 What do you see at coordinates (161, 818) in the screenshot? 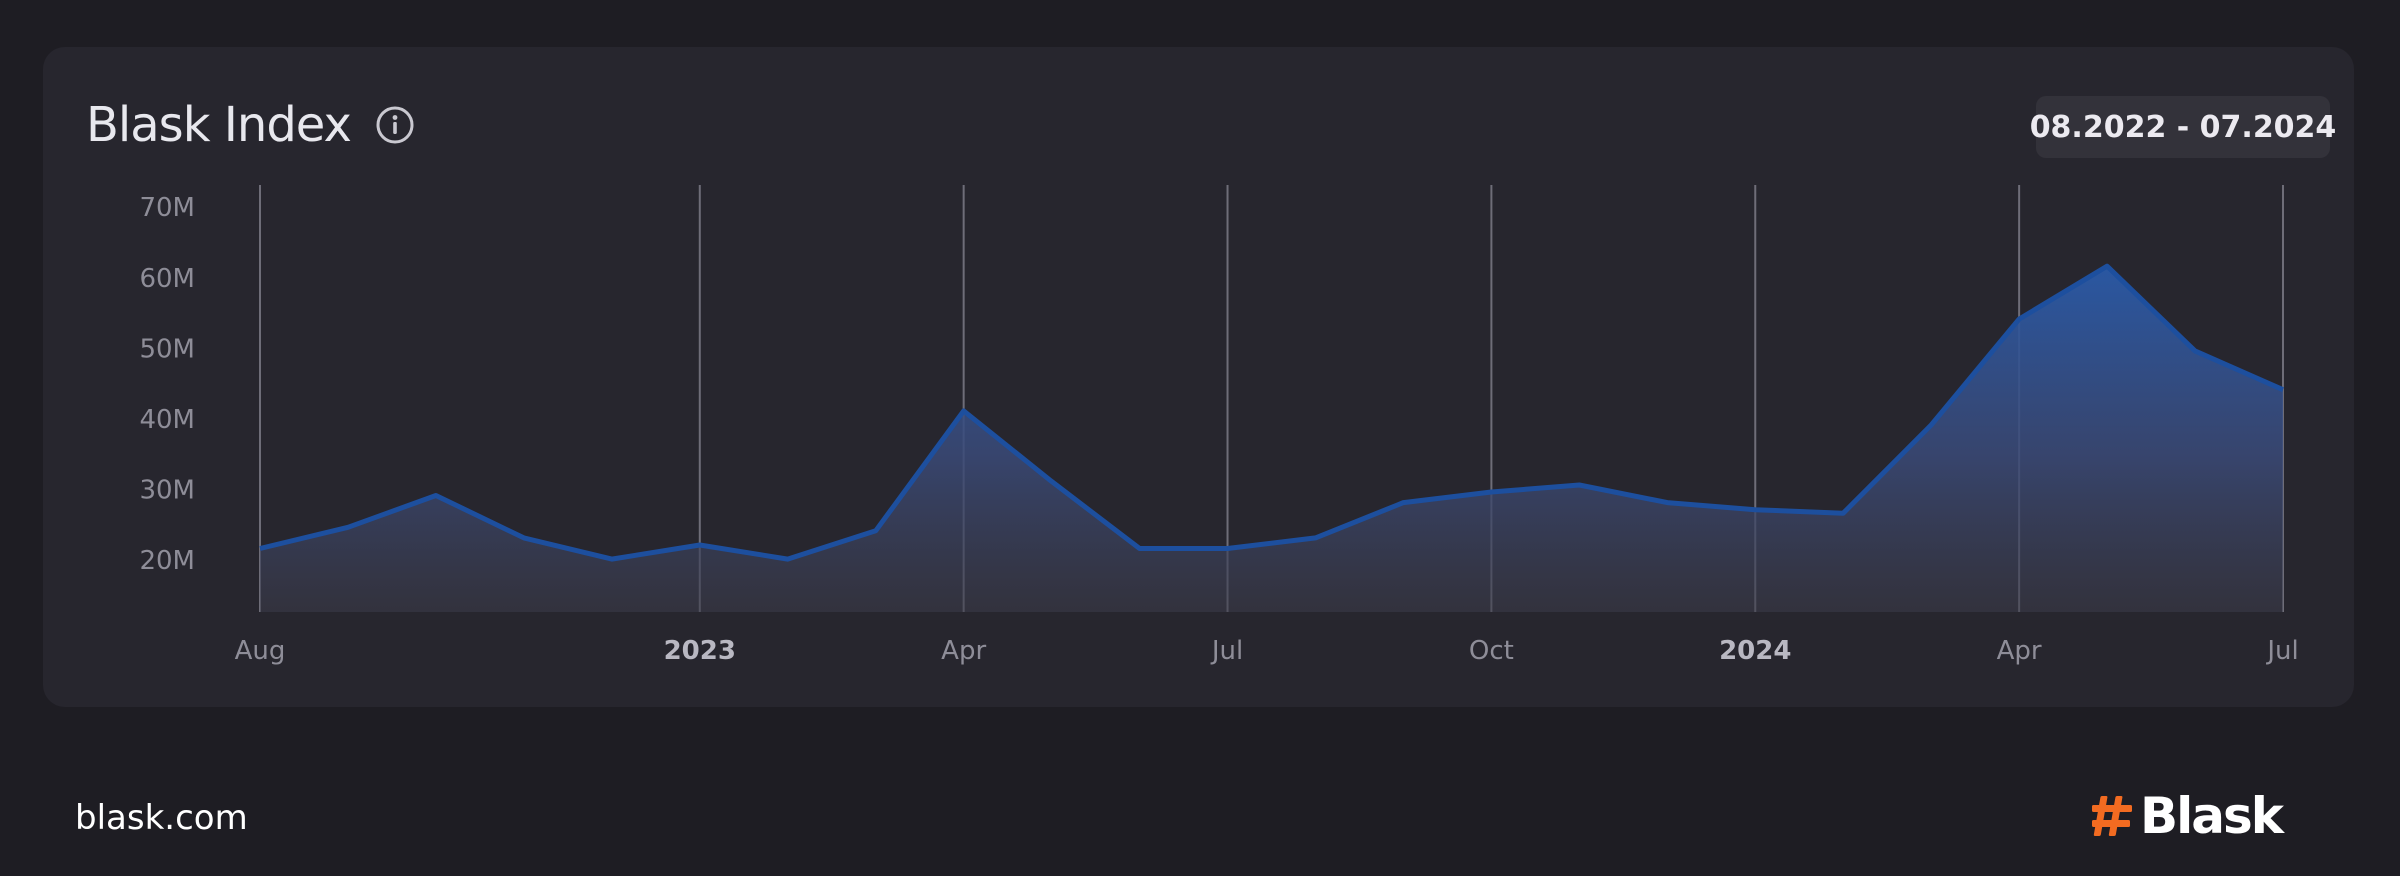
I see `footer-url: blask.com` at bounding box center [161, 818].